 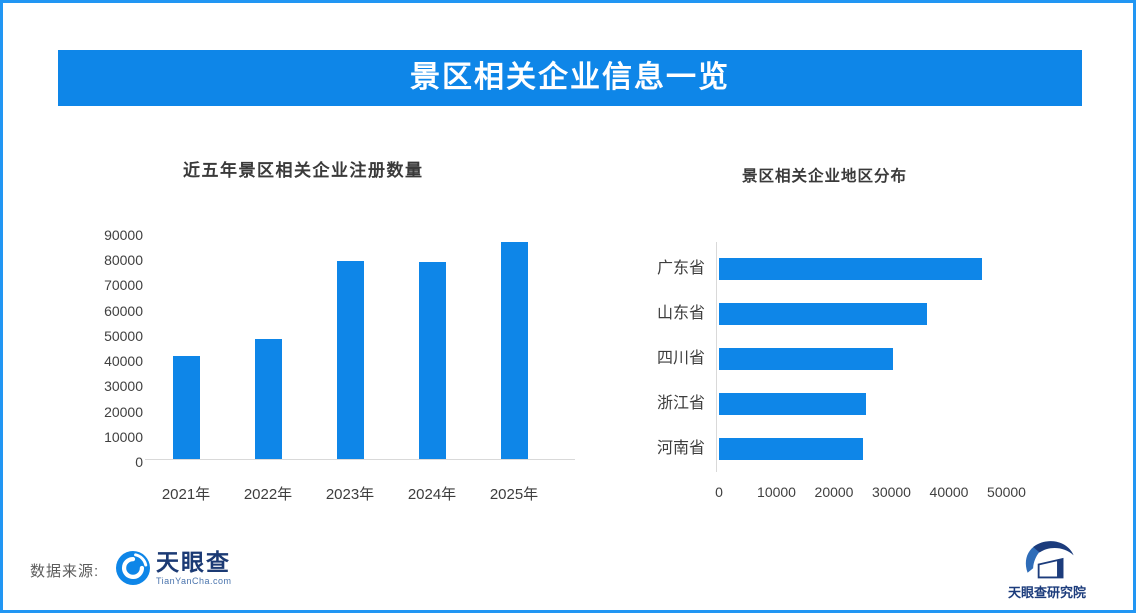 I want to click on left-chart-x-axis-line, so click(x=360, y=459).